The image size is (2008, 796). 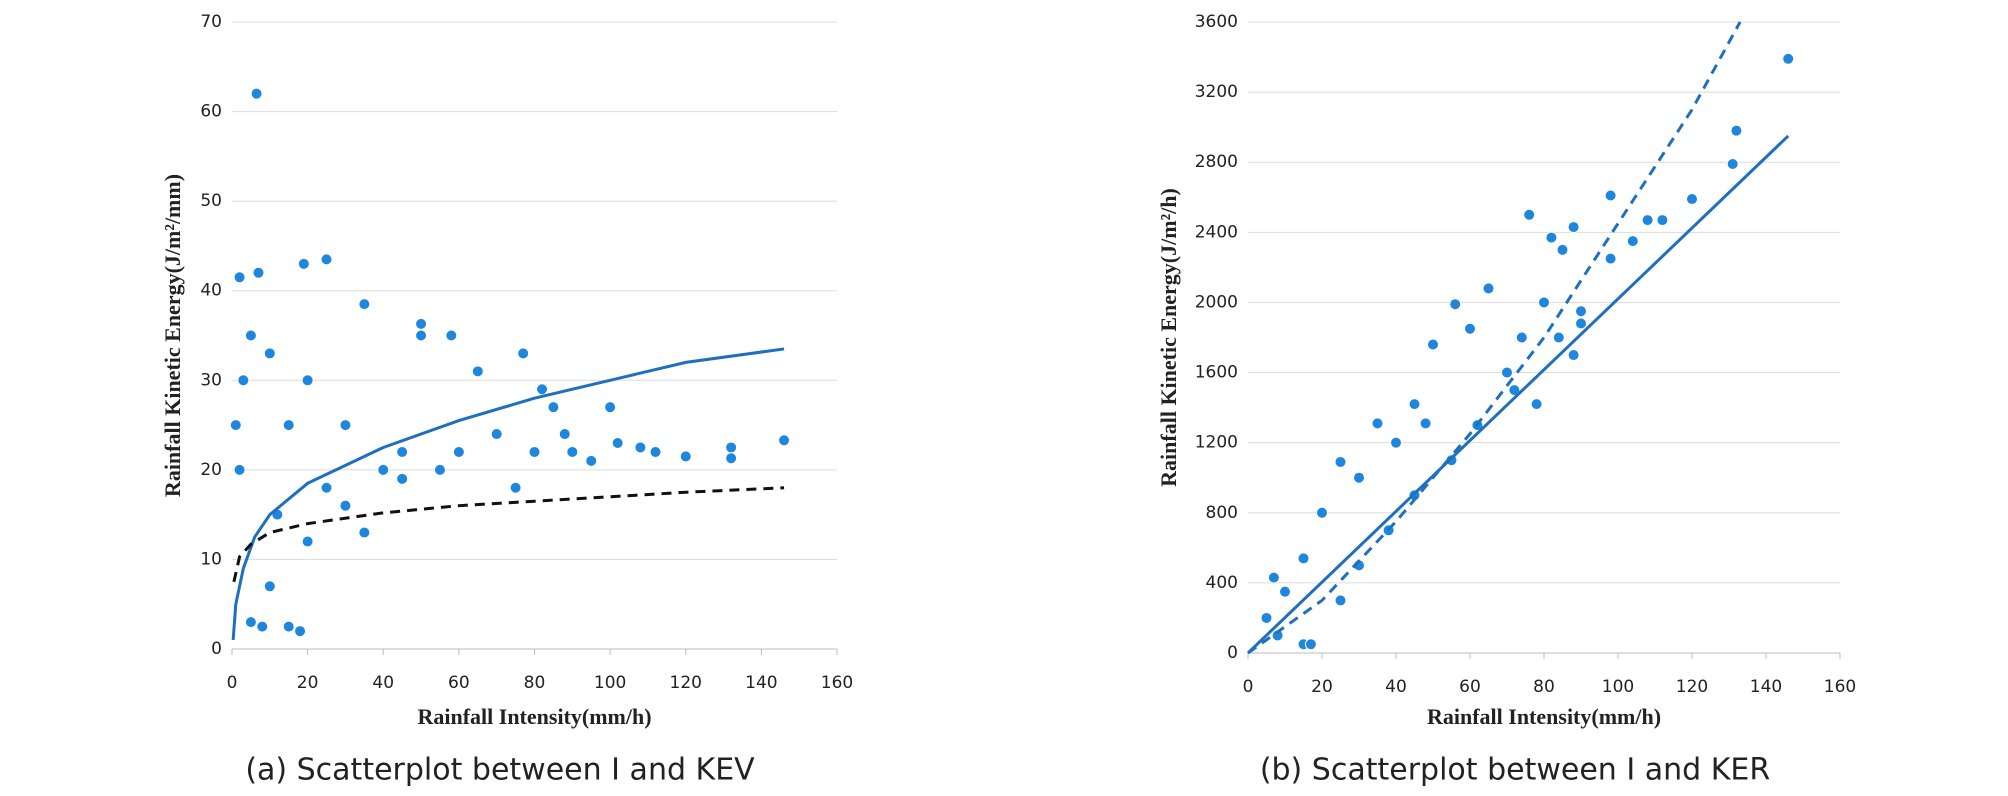 I want to click on y-tick-label: 70, so click(x=211, y=22).